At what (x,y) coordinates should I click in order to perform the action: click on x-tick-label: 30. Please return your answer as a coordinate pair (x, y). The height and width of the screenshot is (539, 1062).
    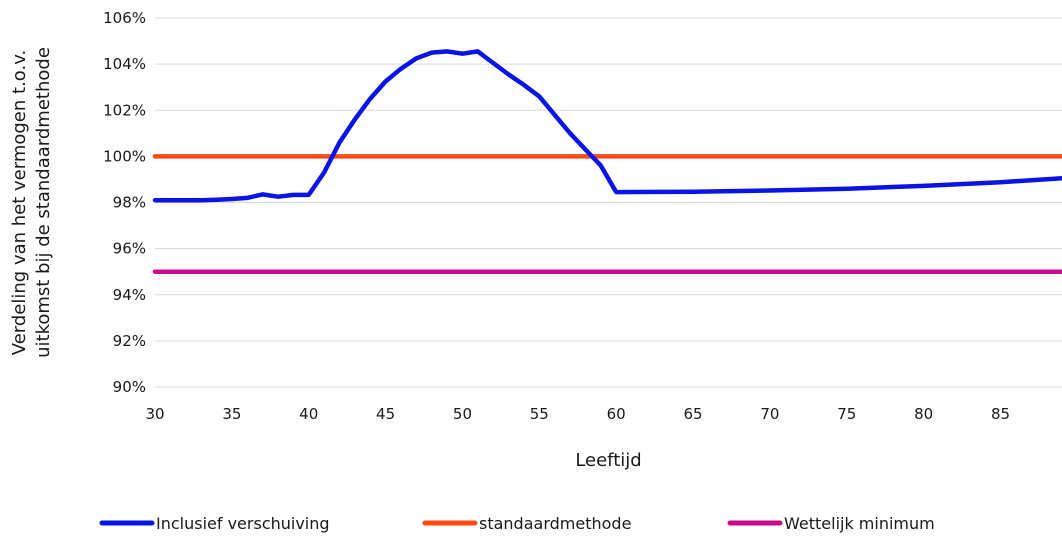
    Looking at the image, I should click on (154, 414).